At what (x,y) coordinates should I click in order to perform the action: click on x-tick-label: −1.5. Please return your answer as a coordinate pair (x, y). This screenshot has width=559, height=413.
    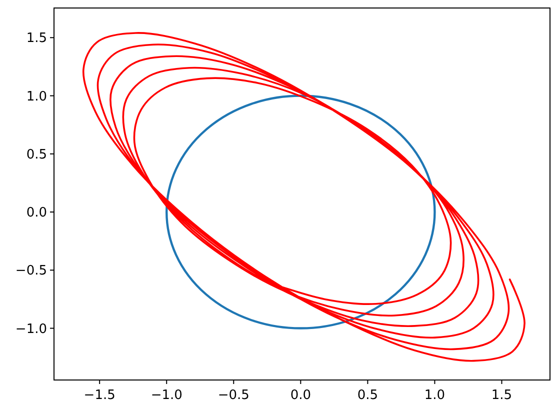
    Looking at the image, I should click on (100, 395).